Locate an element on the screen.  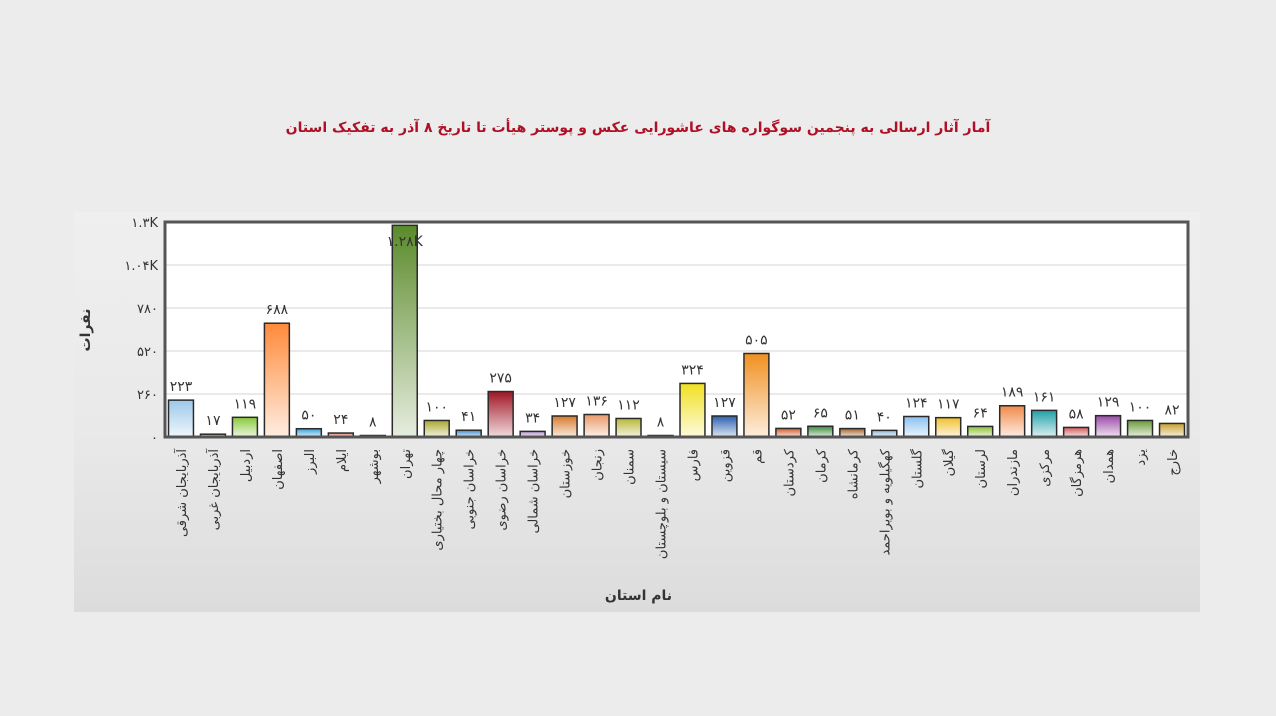
category-label: زنجان is located at coordinates (598, 465).